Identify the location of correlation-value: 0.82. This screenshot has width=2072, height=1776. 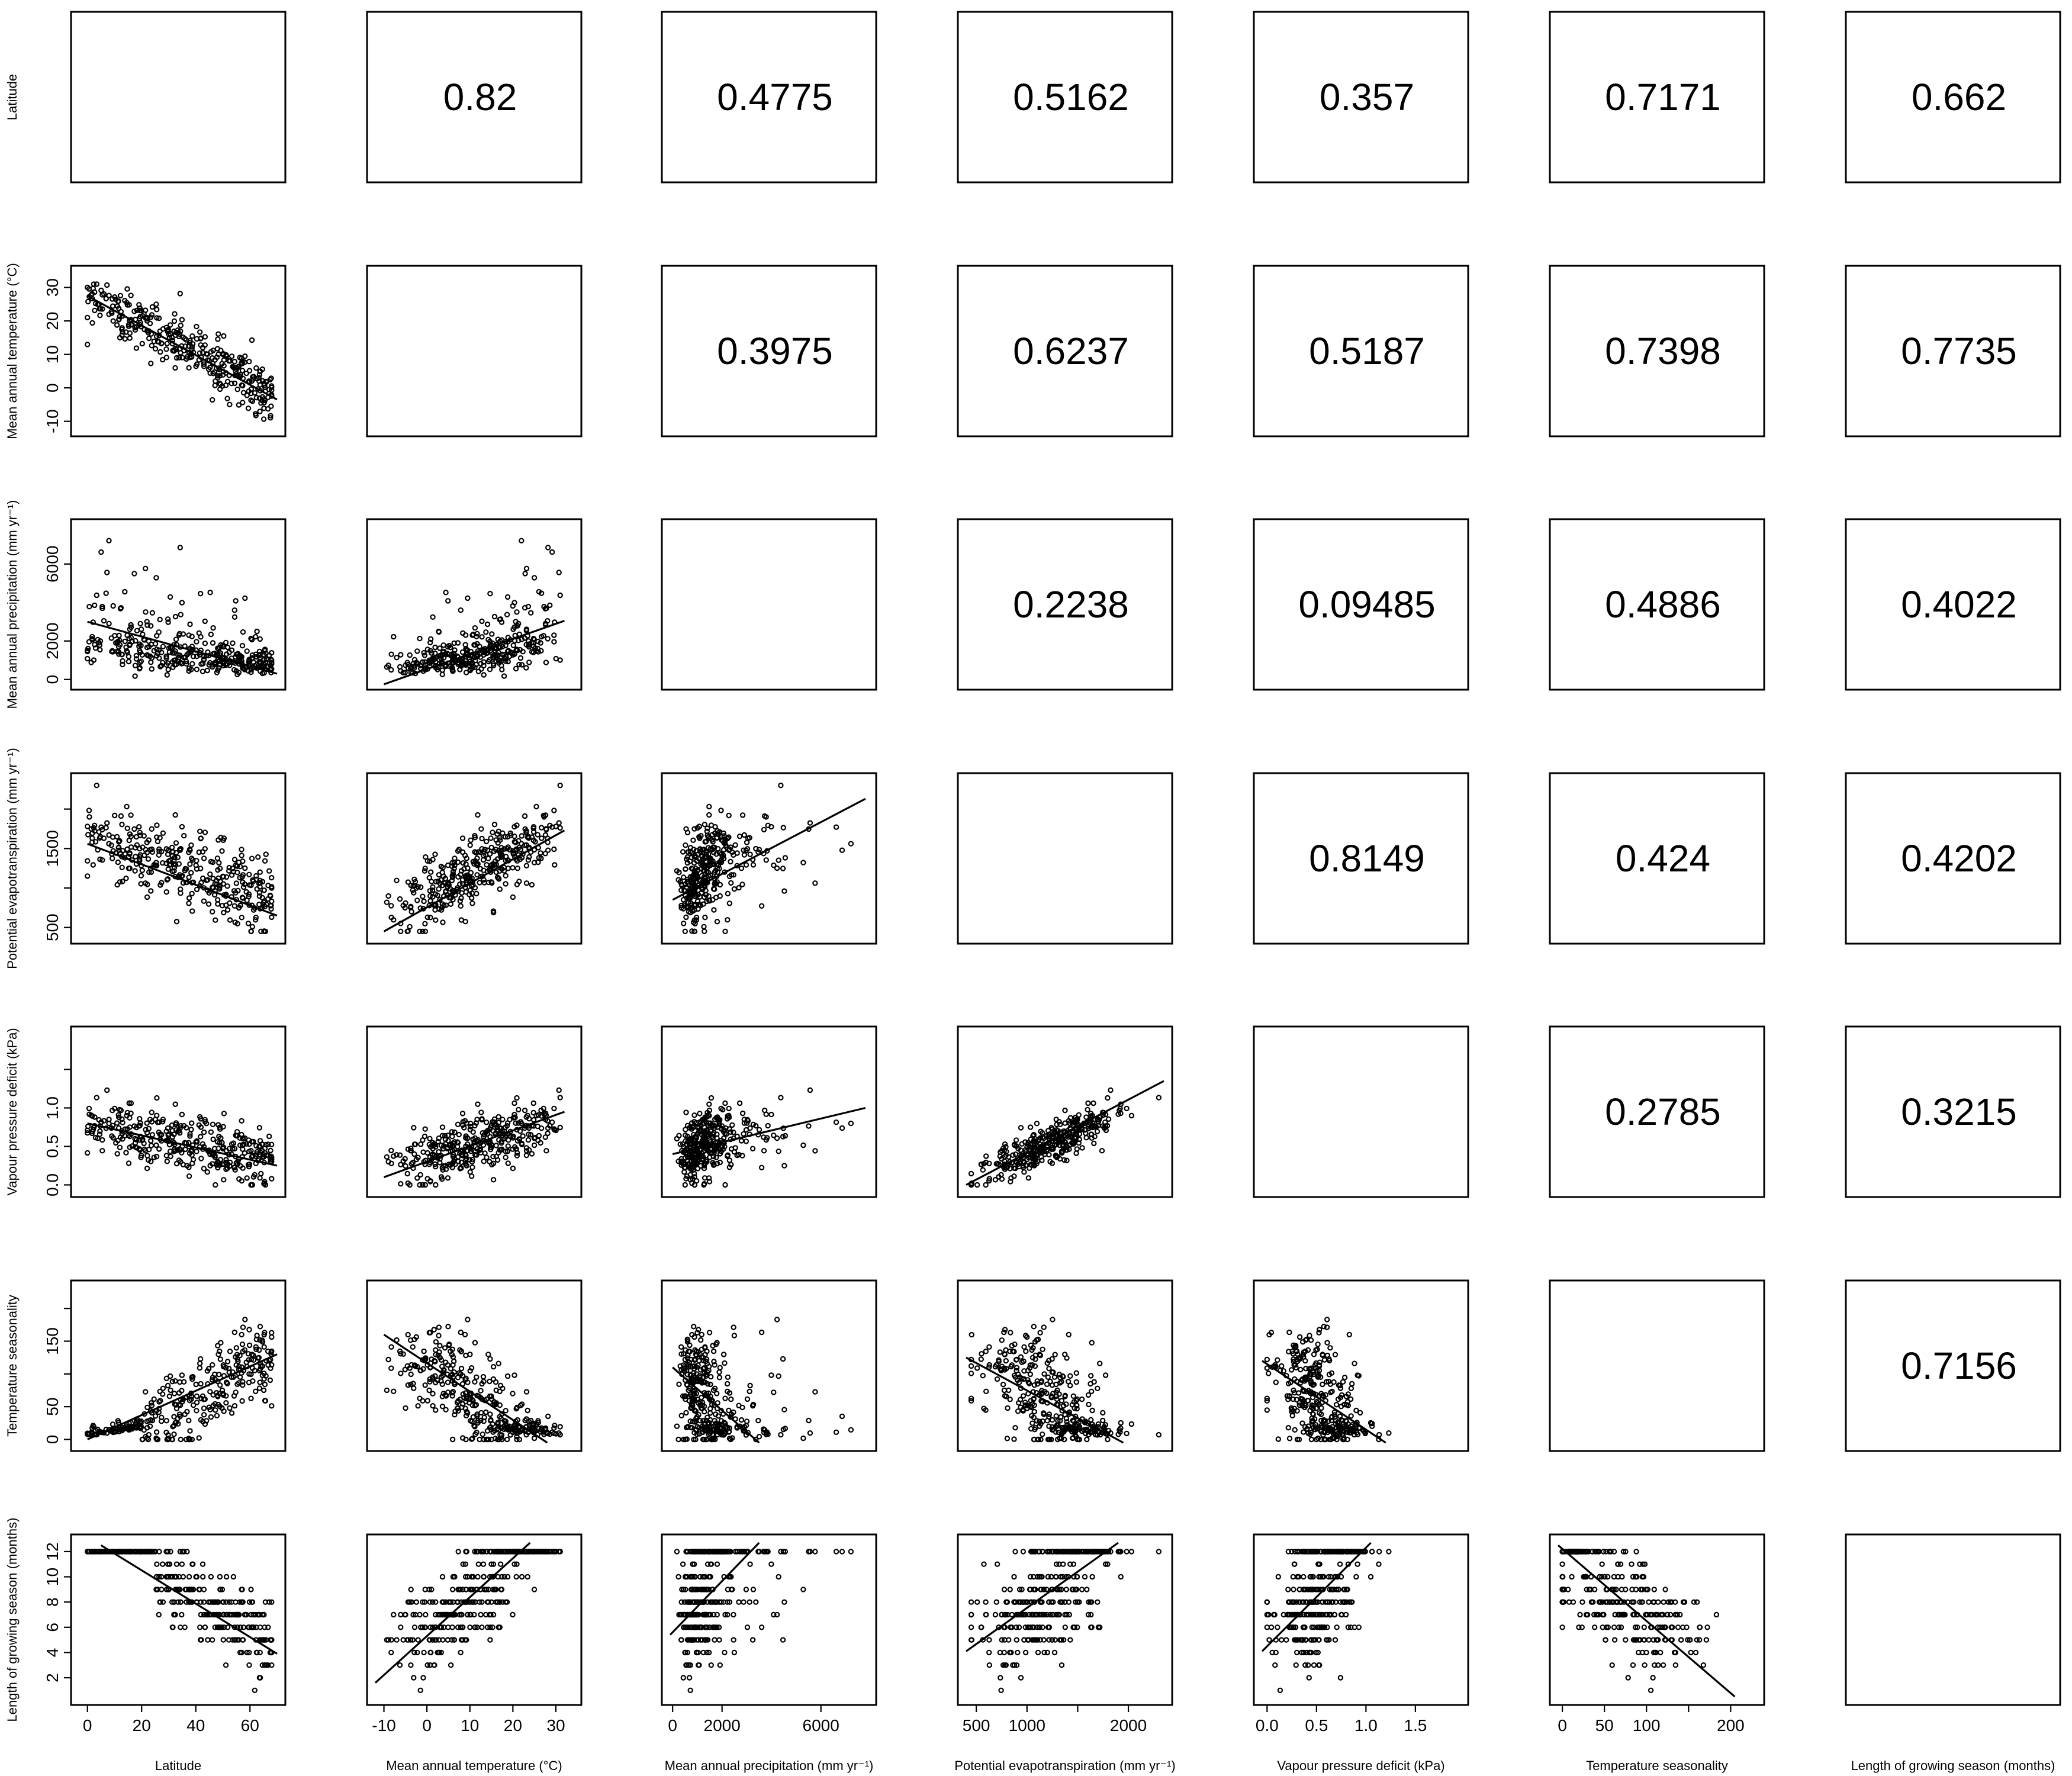
(480, 97).